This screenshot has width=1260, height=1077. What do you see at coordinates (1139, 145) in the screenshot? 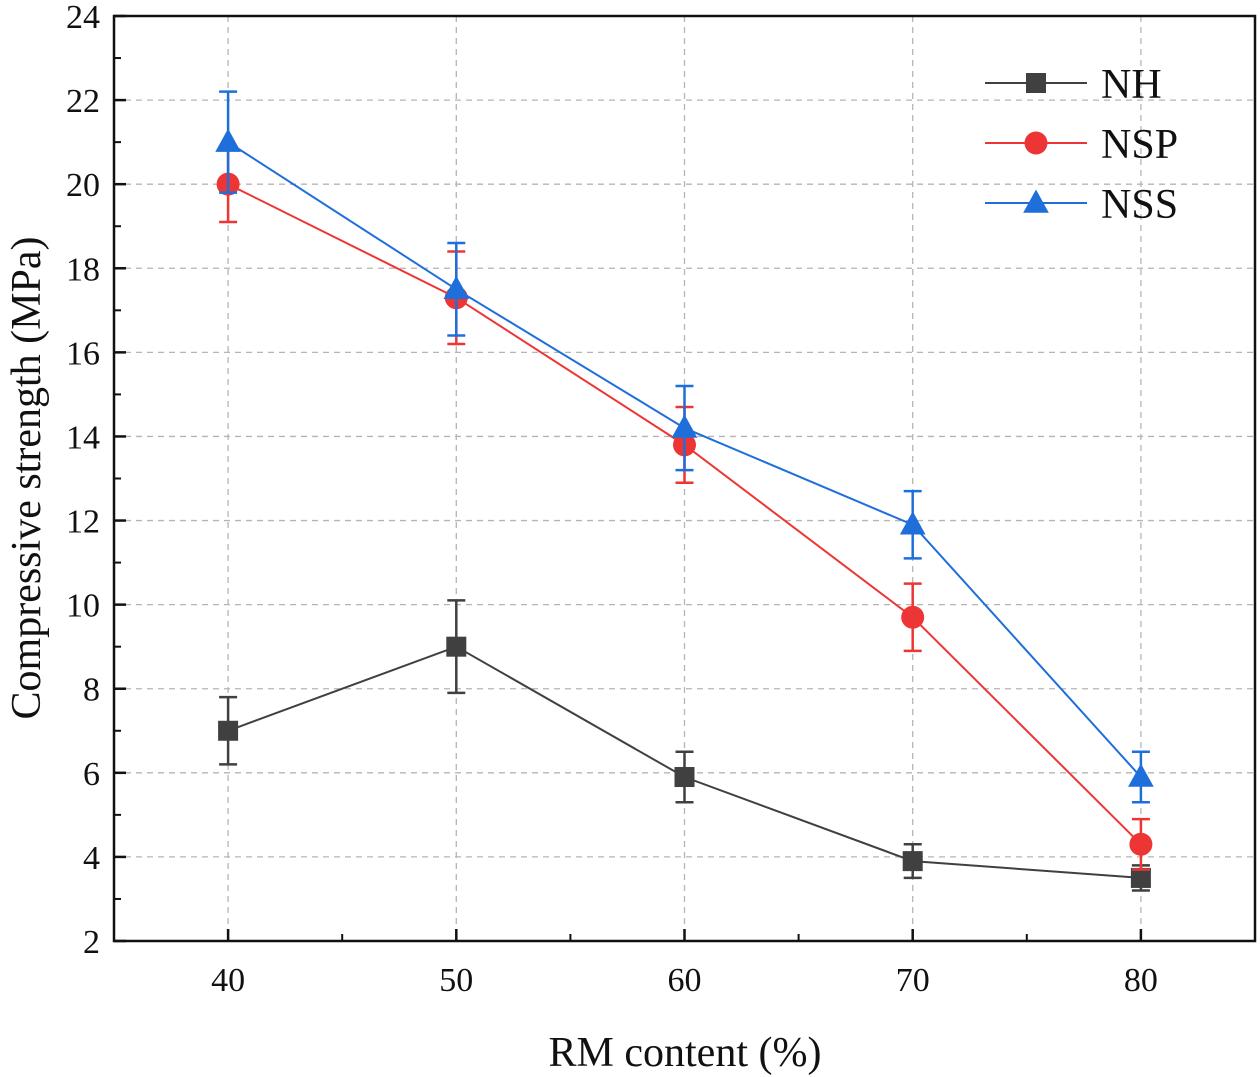
I see `legend-label: NSP` at bounding box center [1139, 145].